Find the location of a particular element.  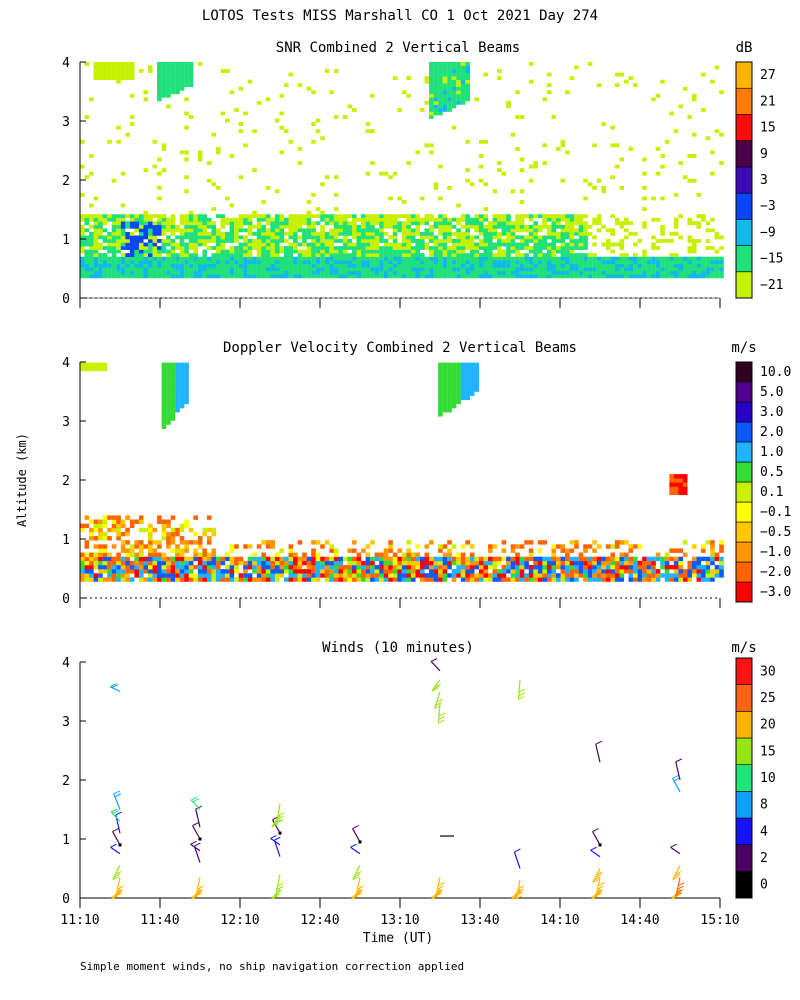

colorbar-label: 9 is located at coordinates (764, 154).